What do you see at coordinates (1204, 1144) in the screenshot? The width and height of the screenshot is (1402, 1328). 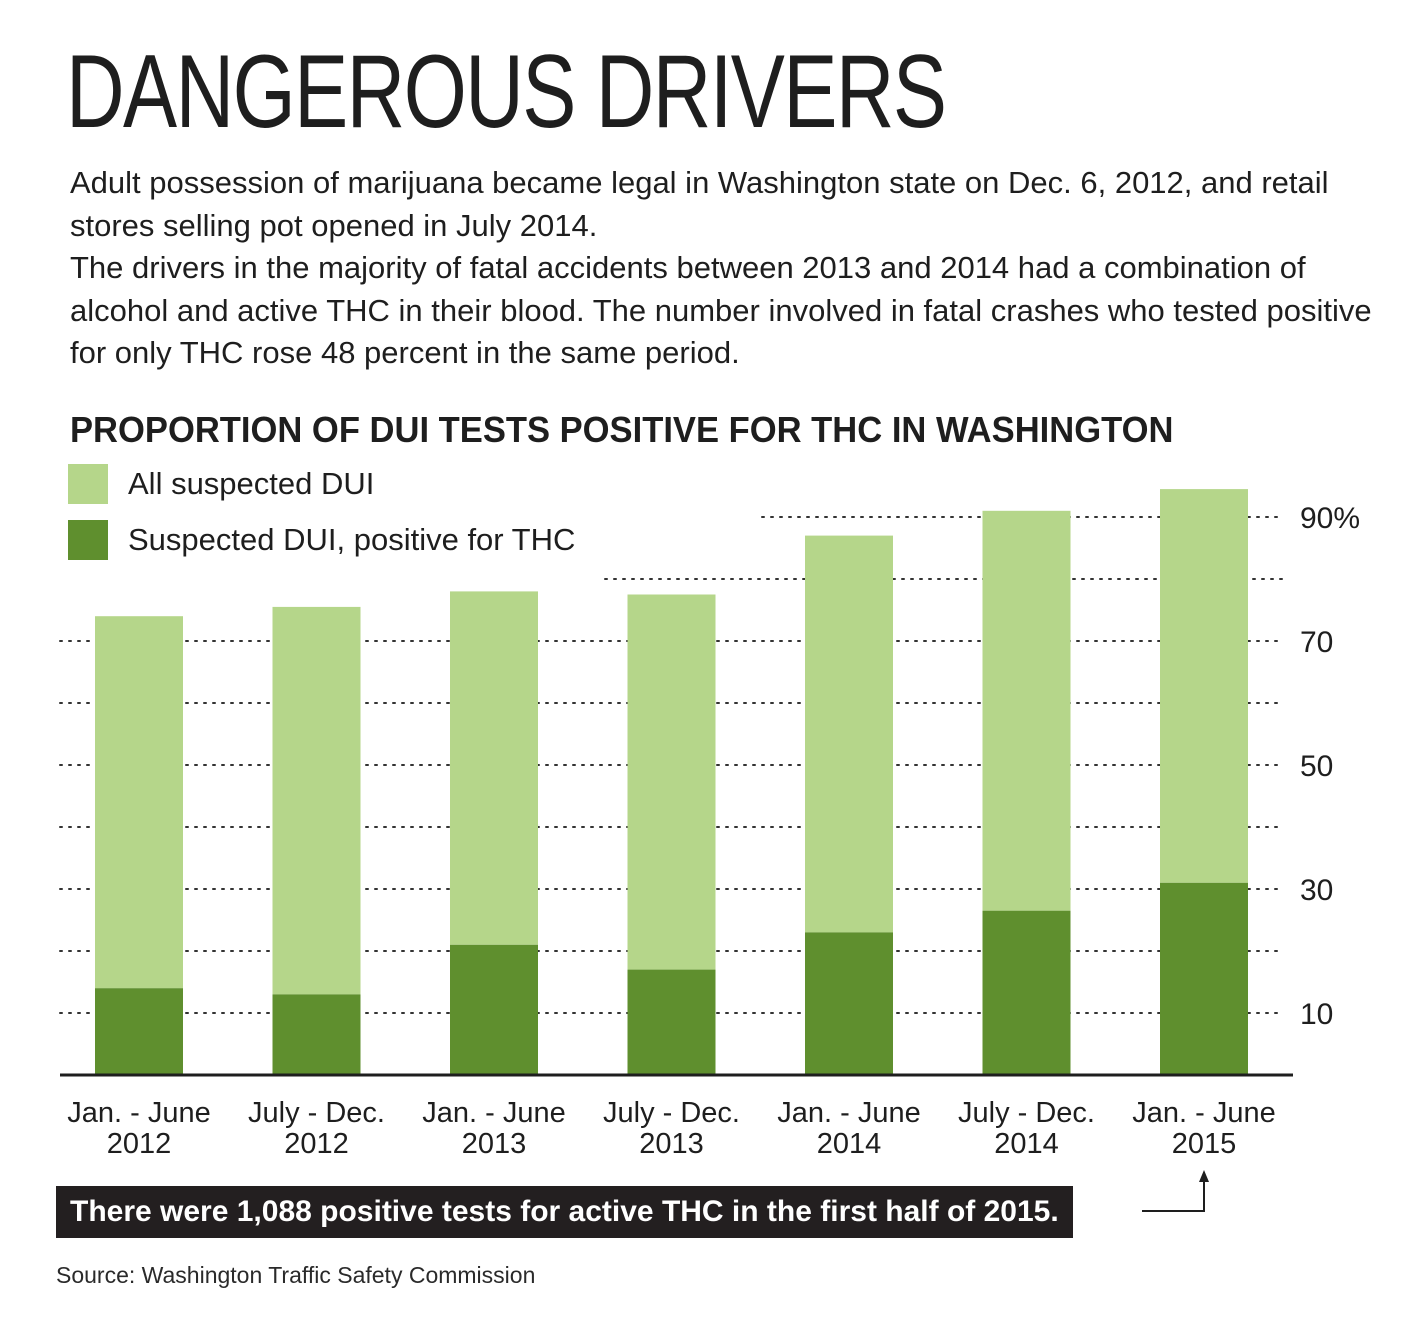 I see `x-tick-label: 2015` at bounding box center [1204, 1144].